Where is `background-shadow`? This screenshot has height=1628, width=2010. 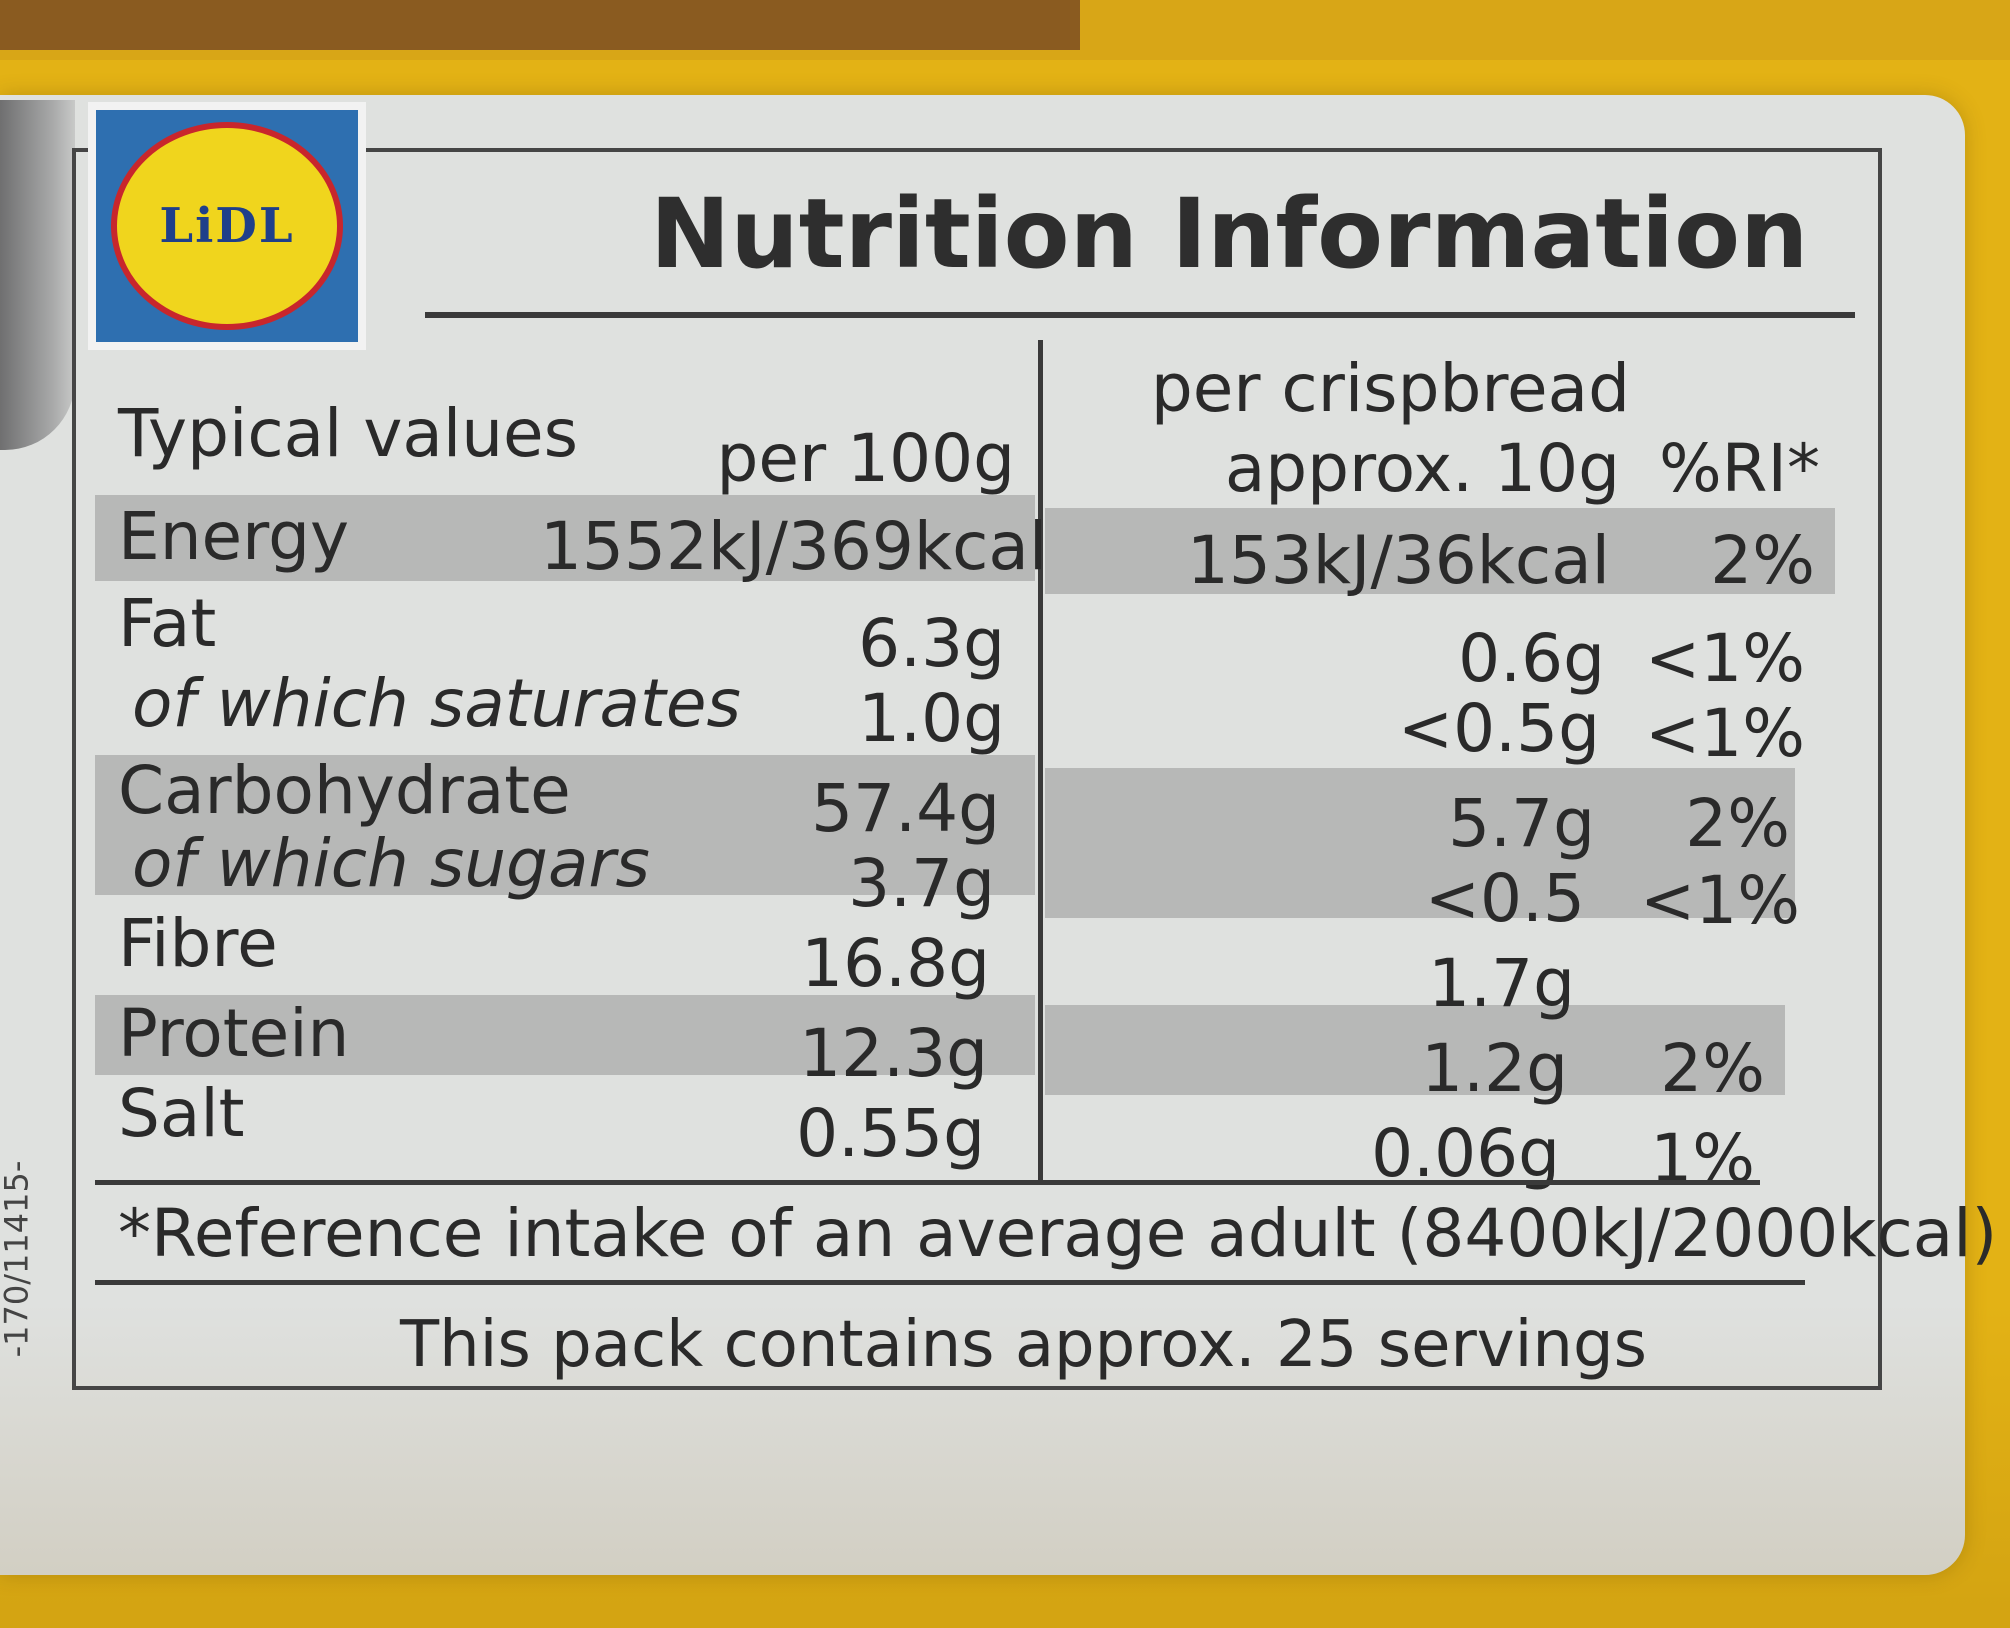 background-shadow is located at coordinates (540, 25).